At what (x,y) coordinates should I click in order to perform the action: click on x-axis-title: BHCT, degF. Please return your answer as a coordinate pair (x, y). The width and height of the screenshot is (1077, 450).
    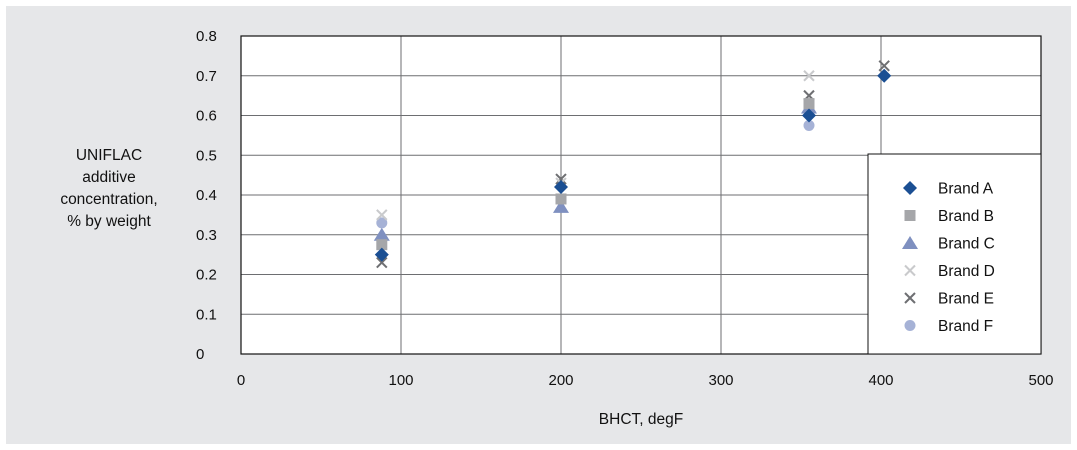
    Looking at the image, I should click on (641, 419).